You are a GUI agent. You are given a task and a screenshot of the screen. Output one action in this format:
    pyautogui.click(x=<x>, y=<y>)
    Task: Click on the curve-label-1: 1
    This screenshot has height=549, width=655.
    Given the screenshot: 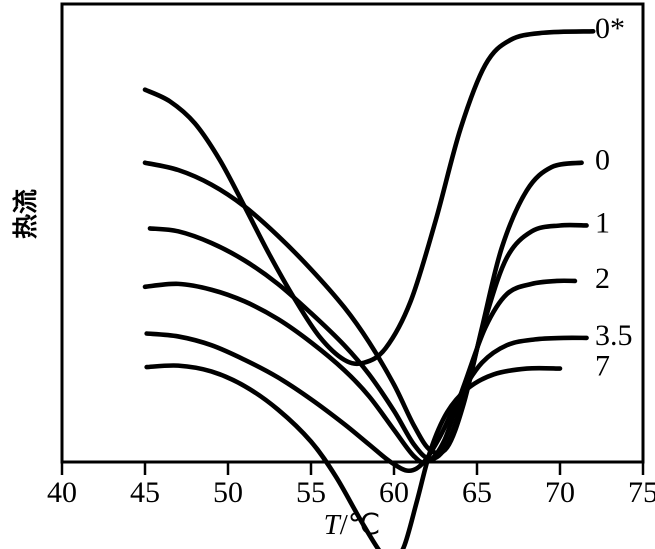 What is the action you would take?
    pyautogui.click(x=602, y=222)
    